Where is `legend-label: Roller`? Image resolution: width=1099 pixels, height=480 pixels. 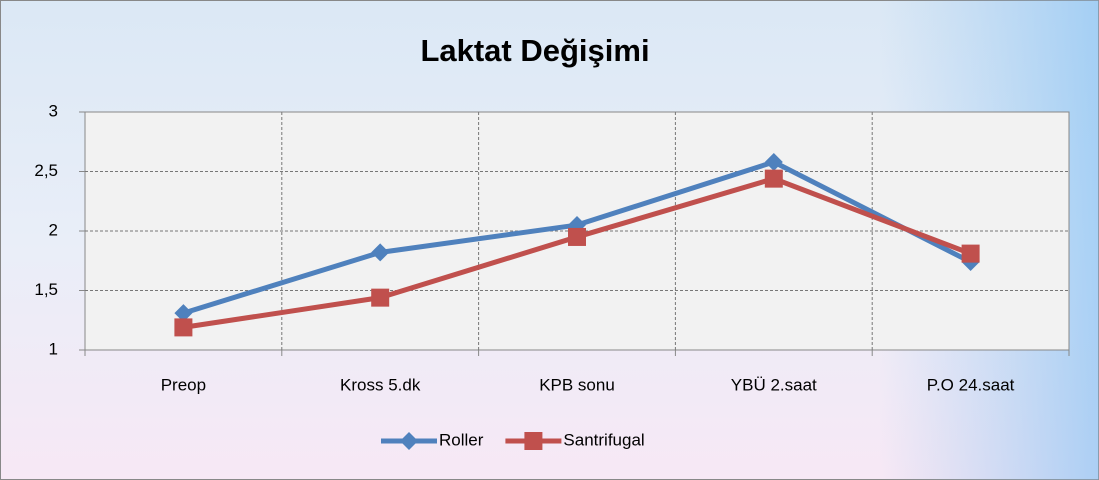 legend-label: Roller is located at coordinates (461, 439).